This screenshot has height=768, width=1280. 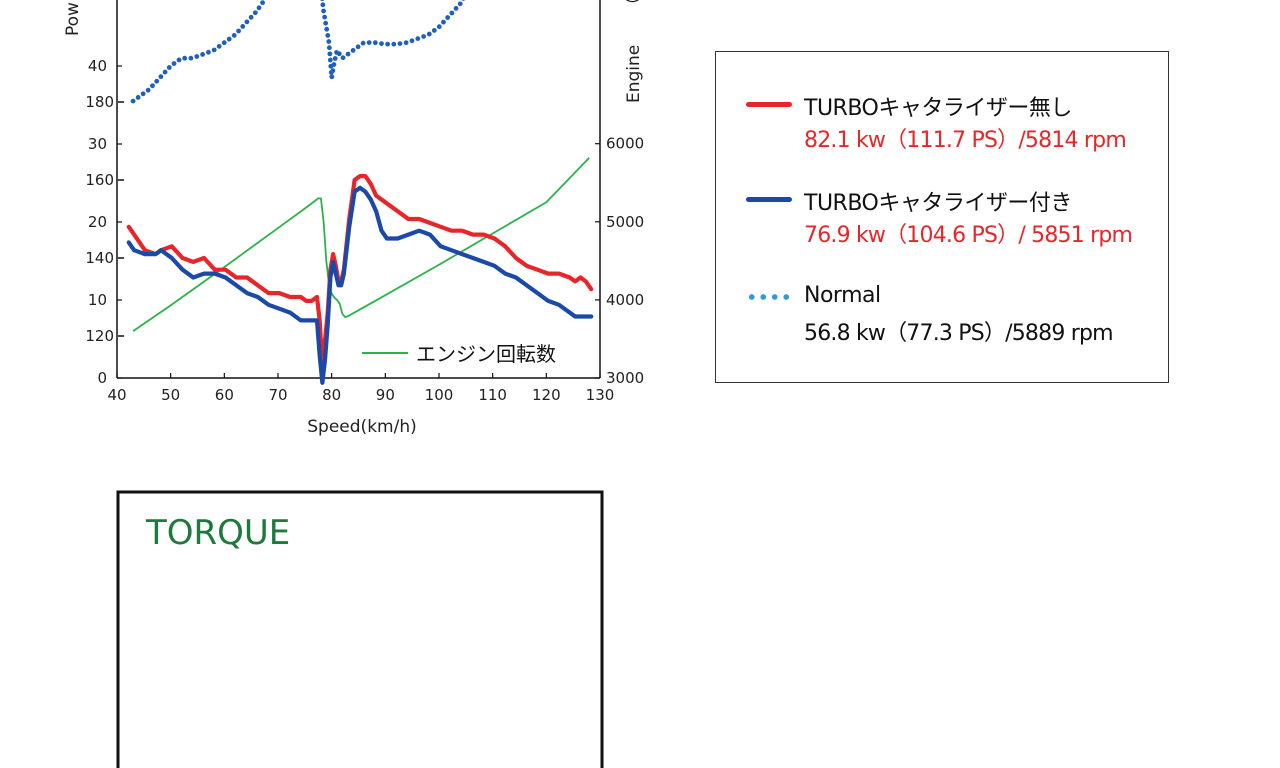 What do you see at coordinates (938, 203) in the screenshot?
I see `legend-name: TURBOキャタライザー付き` at bounding box center [938, 203].